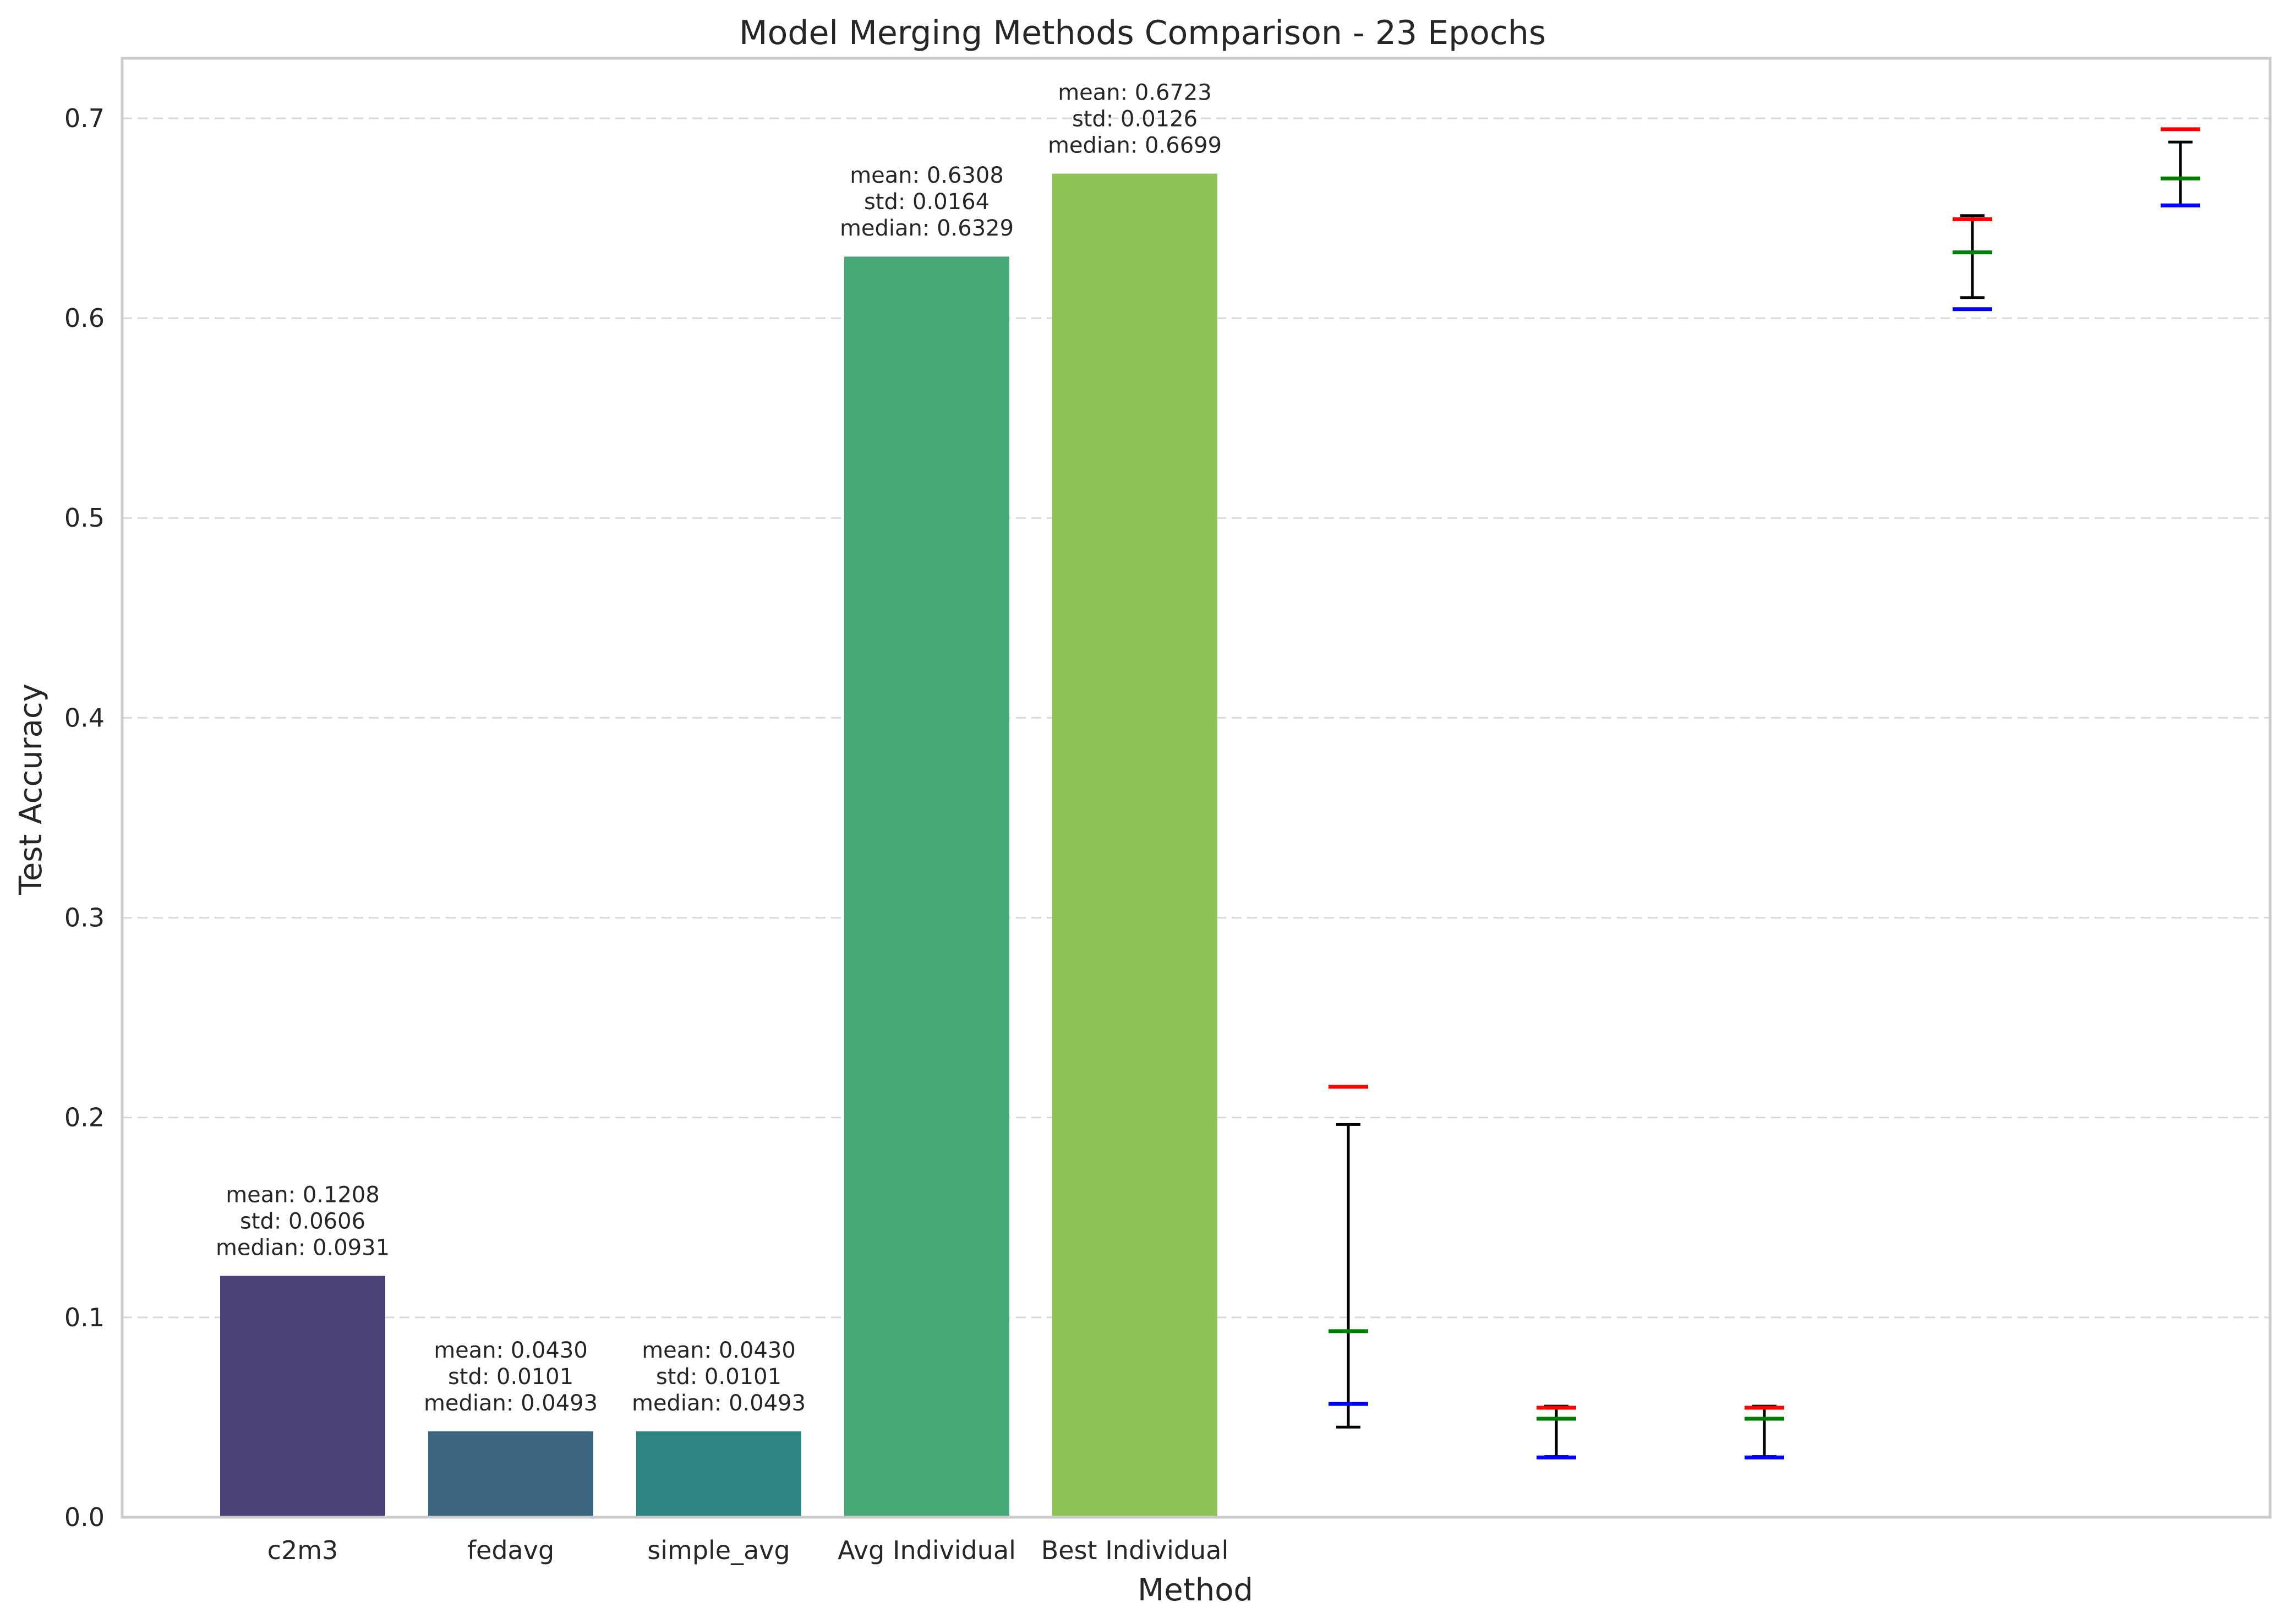 Image resolution: width=2285 pixels, height=1624 pixels. What do you see at coordinates (1135, 1550) in the screenshot?
I see `x-tick-label: Best Individual` at bounding box center [1135, 1550].